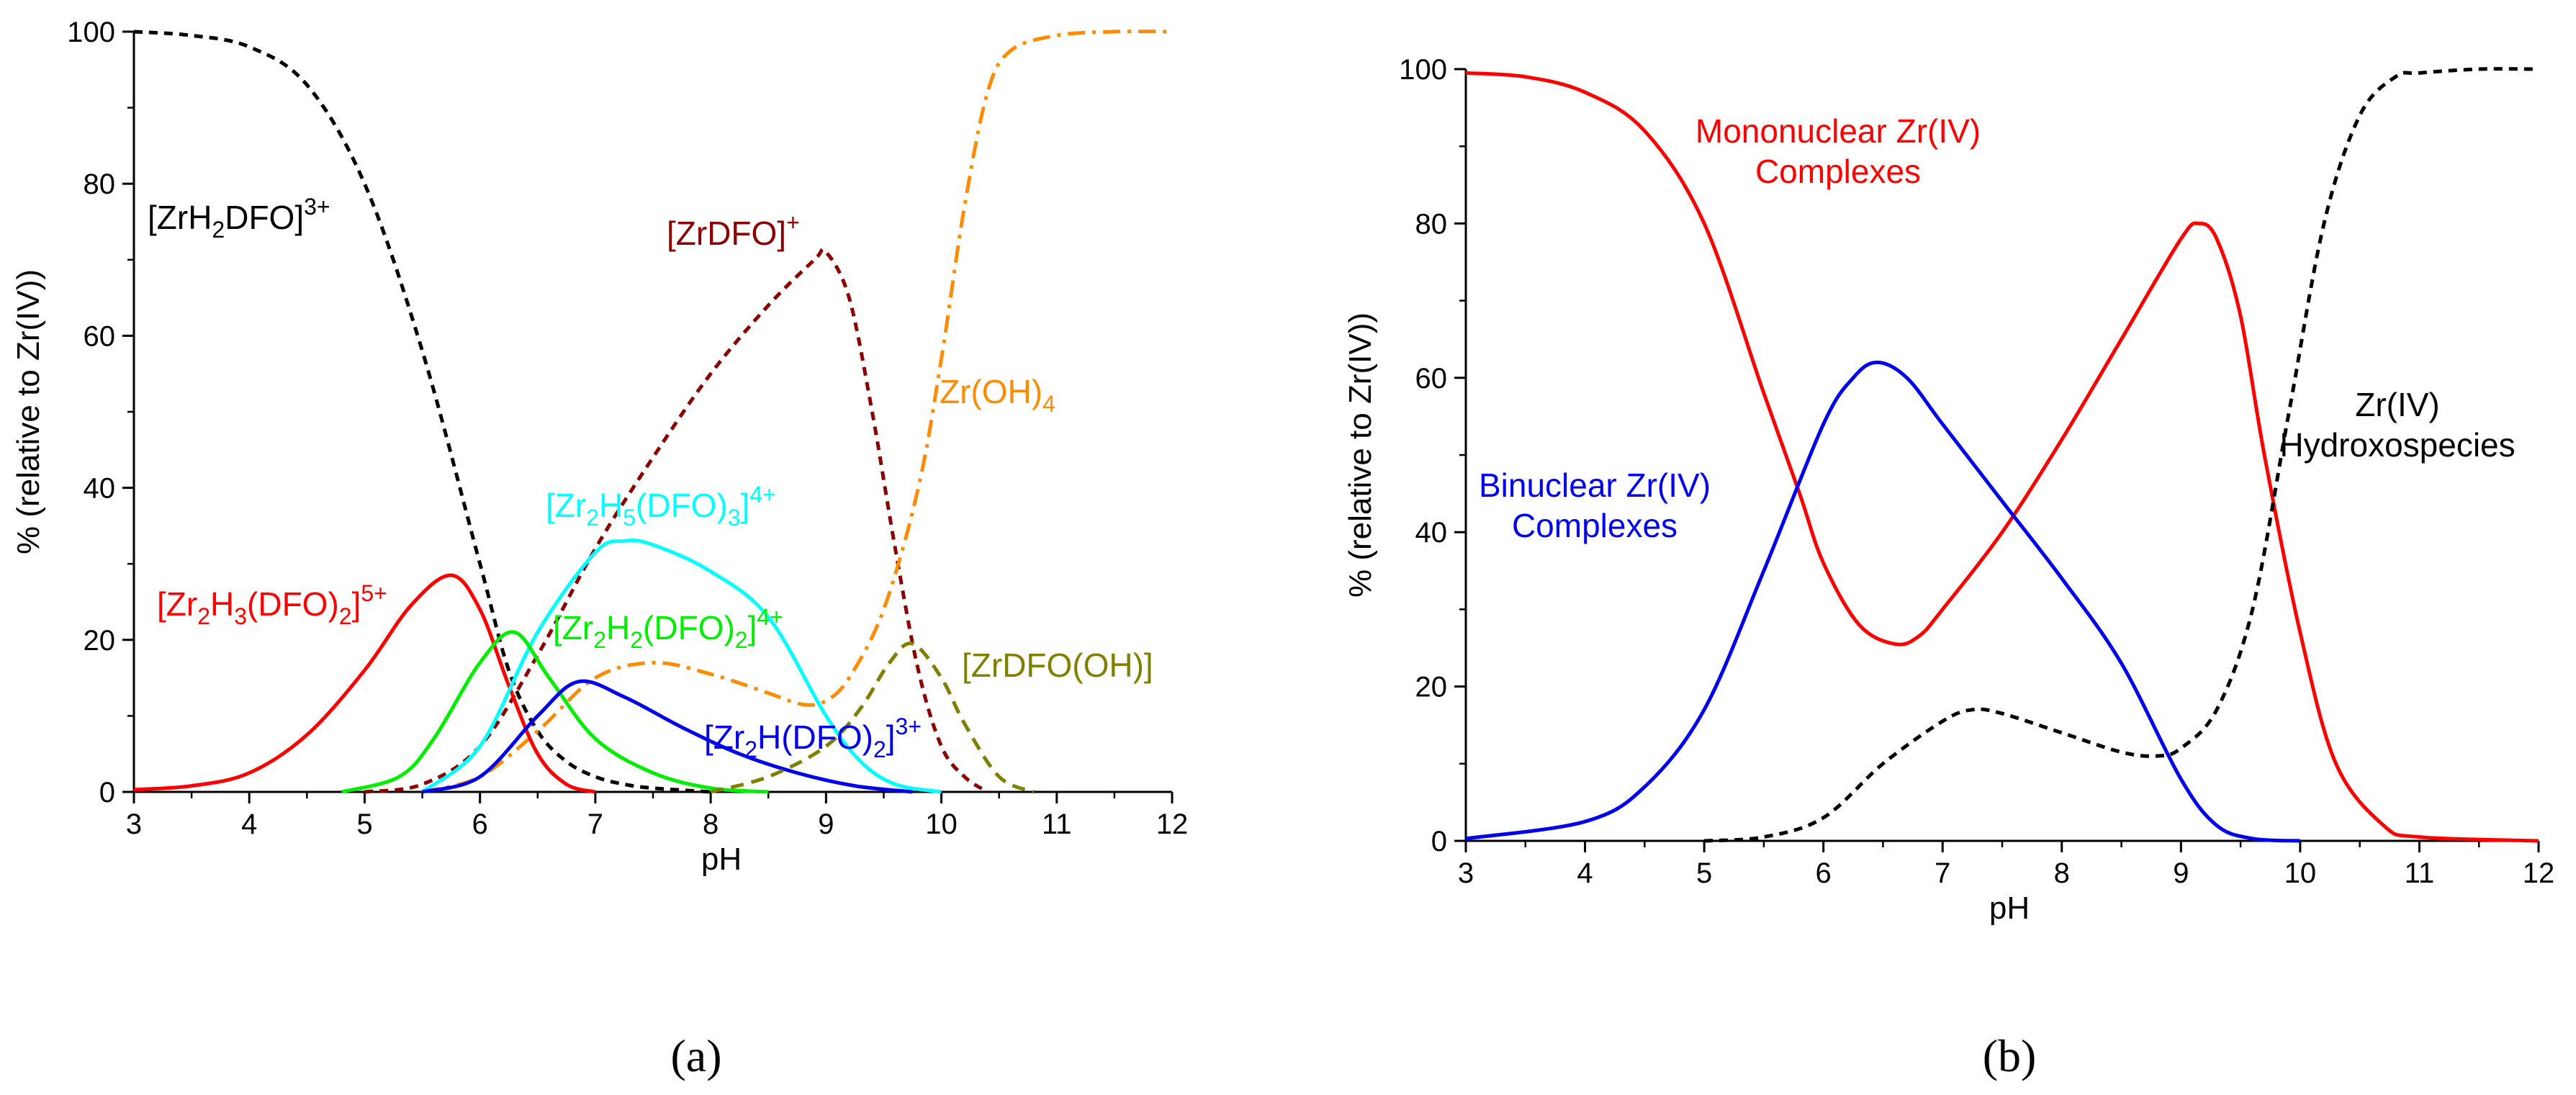 This screenshot has width=2576, height=1095. I want to click on panel-label: (b), so click(2010, 1055).